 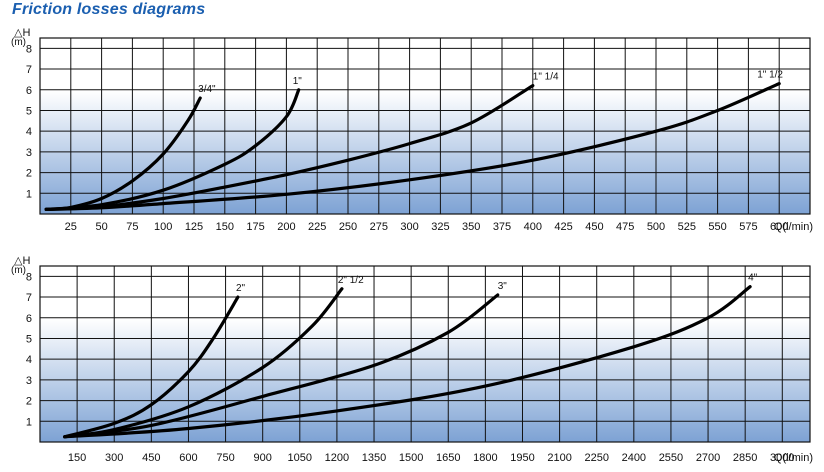 What do you see at coordinates (109, 9) in the screenshot?
I see `page-title: Friction losses diagrams` at bounding box center [109, 9].